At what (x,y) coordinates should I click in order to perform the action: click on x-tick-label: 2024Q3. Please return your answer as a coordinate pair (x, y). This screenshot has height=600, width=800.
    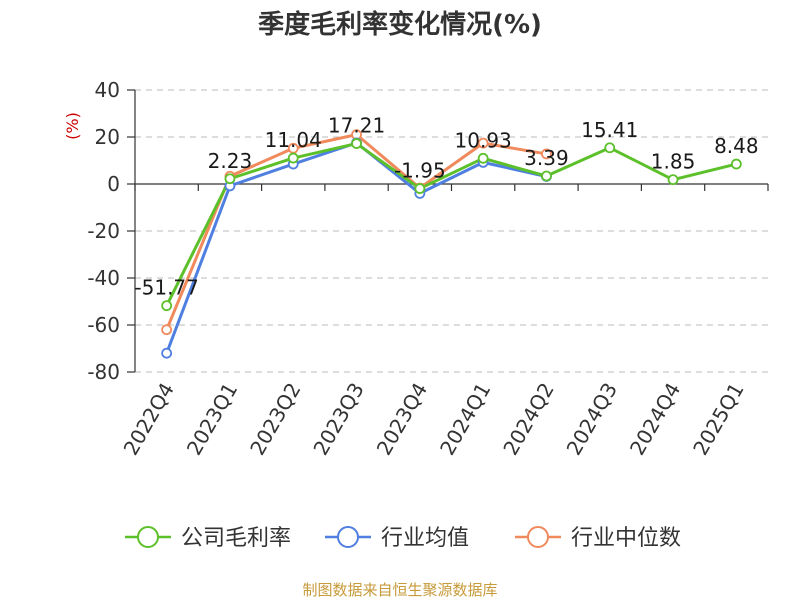
    Looking at the image, I should click on (592, 419).